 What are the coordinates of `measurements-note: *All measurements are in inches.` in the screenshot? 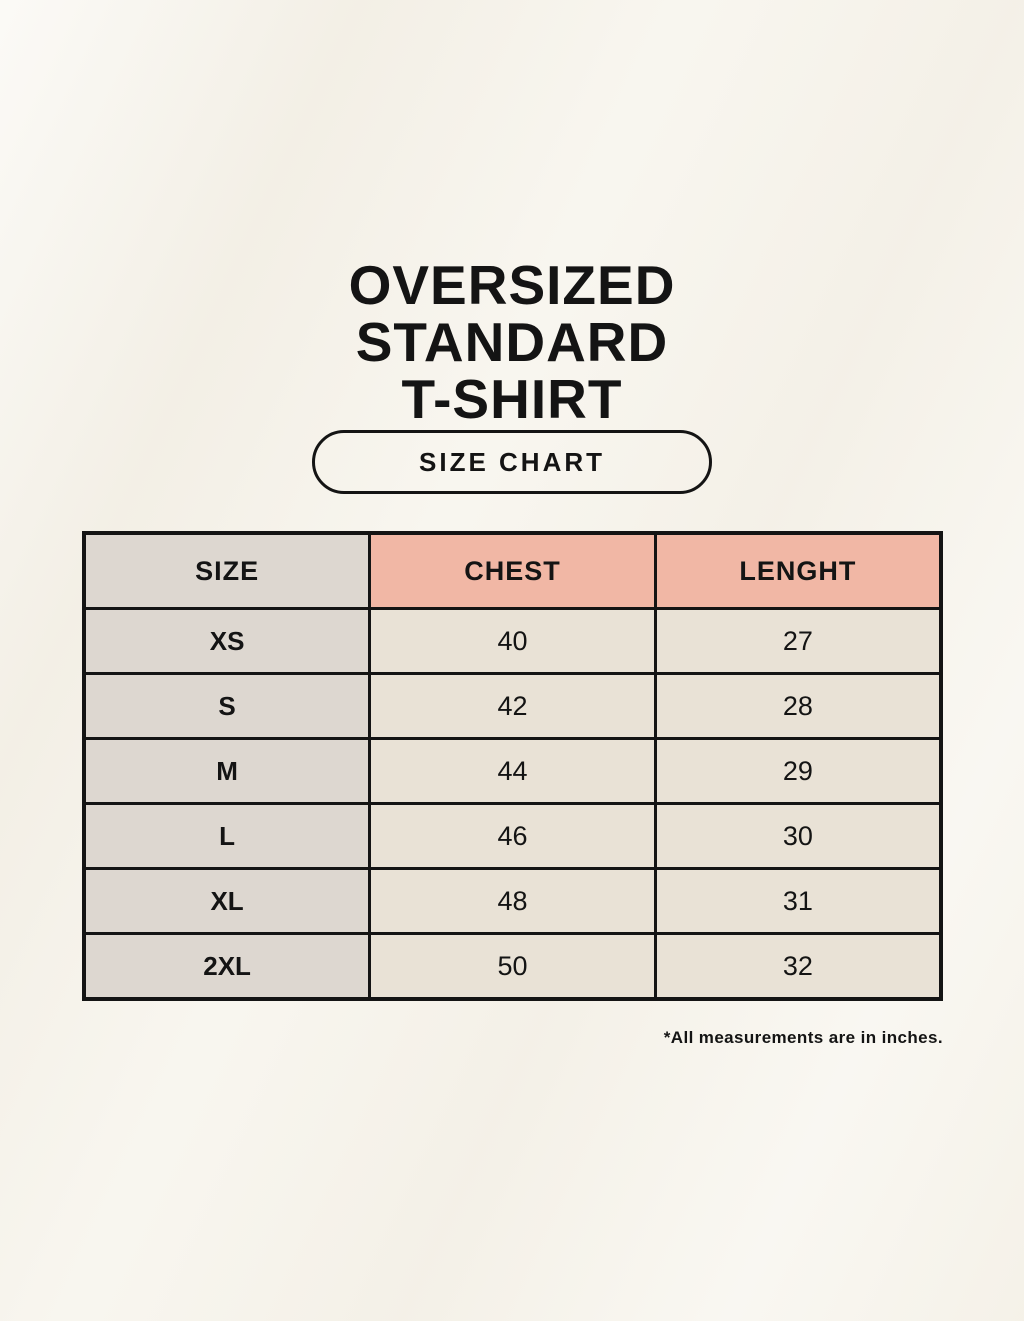 It's located at (803, 1037).